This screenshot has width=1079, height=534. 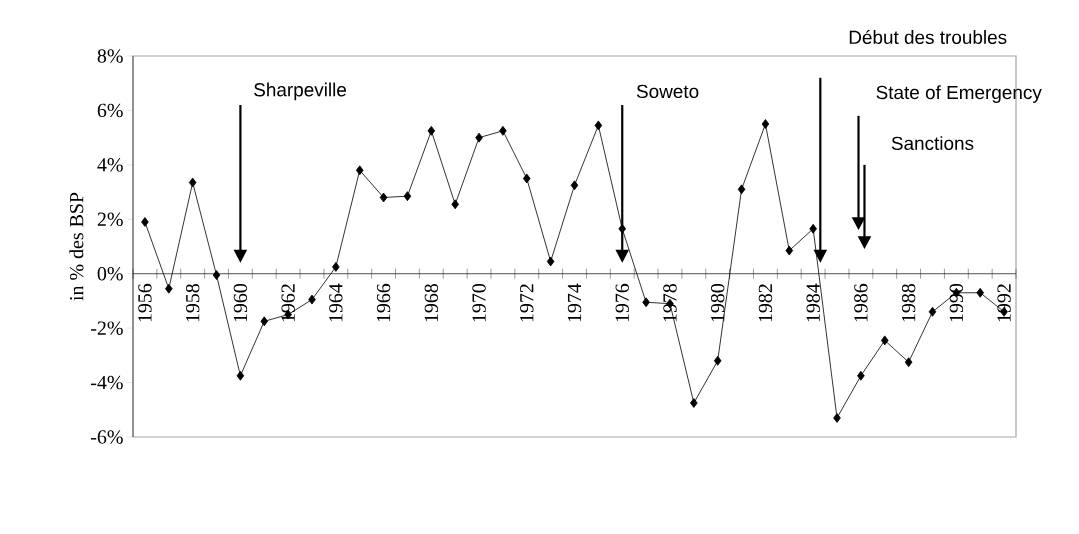 I want to click on x-tick-label: 1974, so click(x=574, y=302).